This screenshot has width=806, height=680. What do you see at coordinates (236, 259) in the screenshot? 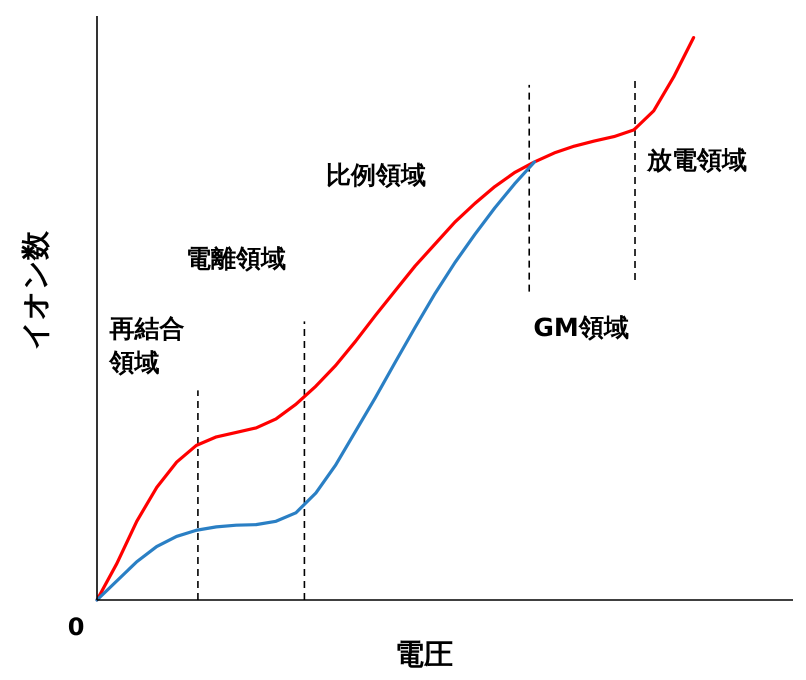
I see `annotation: 電離領域` at bounding box center [236, 259].